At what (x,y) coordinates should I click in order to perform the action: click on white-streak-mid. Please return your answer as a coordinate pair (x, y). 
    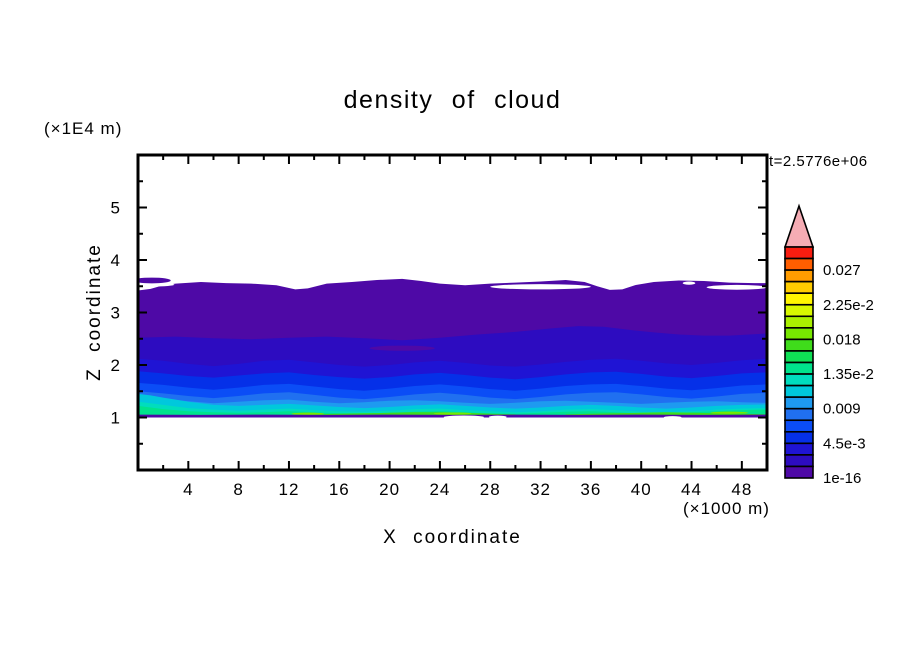
    Looking at the image, I should click on (540, 287).